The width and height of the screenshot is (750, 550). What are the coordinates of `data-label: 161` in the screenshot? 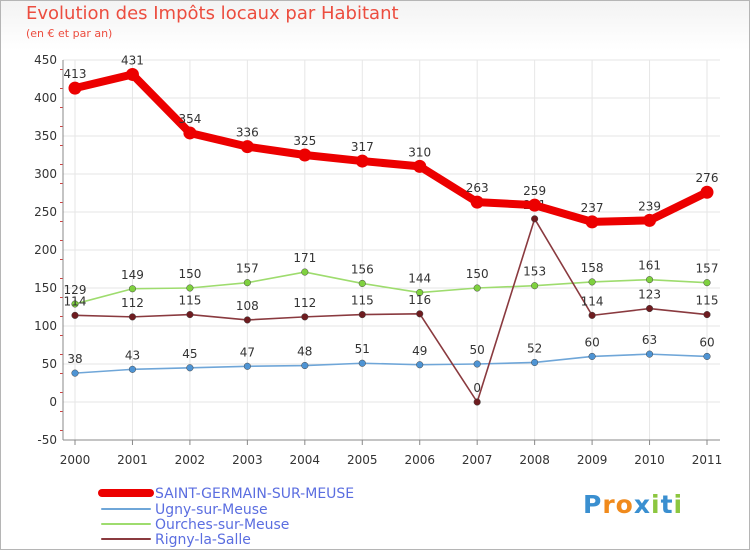 It's located at (649, 266).